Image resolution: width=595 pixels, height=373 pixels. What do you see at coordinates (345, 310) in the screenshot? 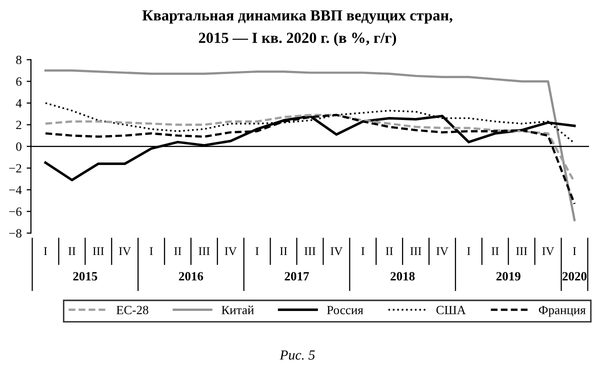
I see `legend-label: Россия` at bounding box center [345, 310].